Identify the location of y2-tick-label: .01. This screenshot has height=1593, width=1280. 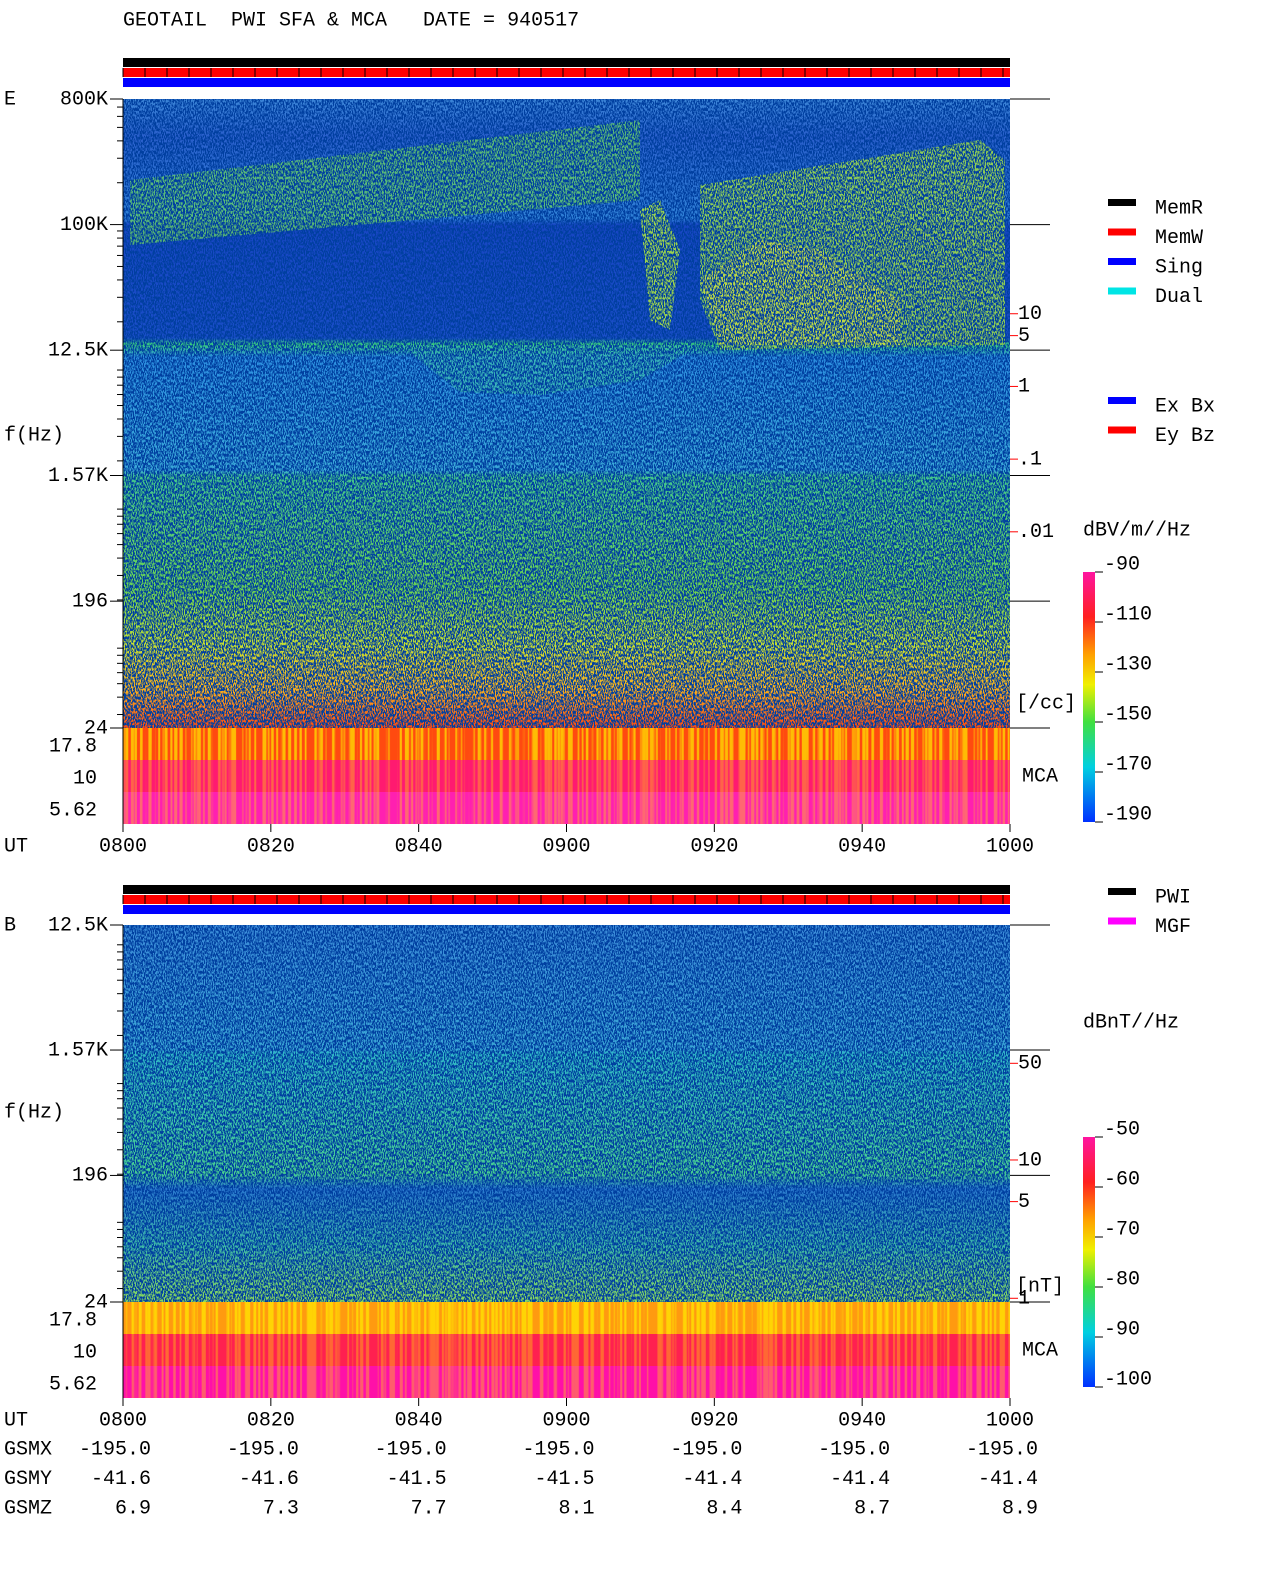
(1036, 532).